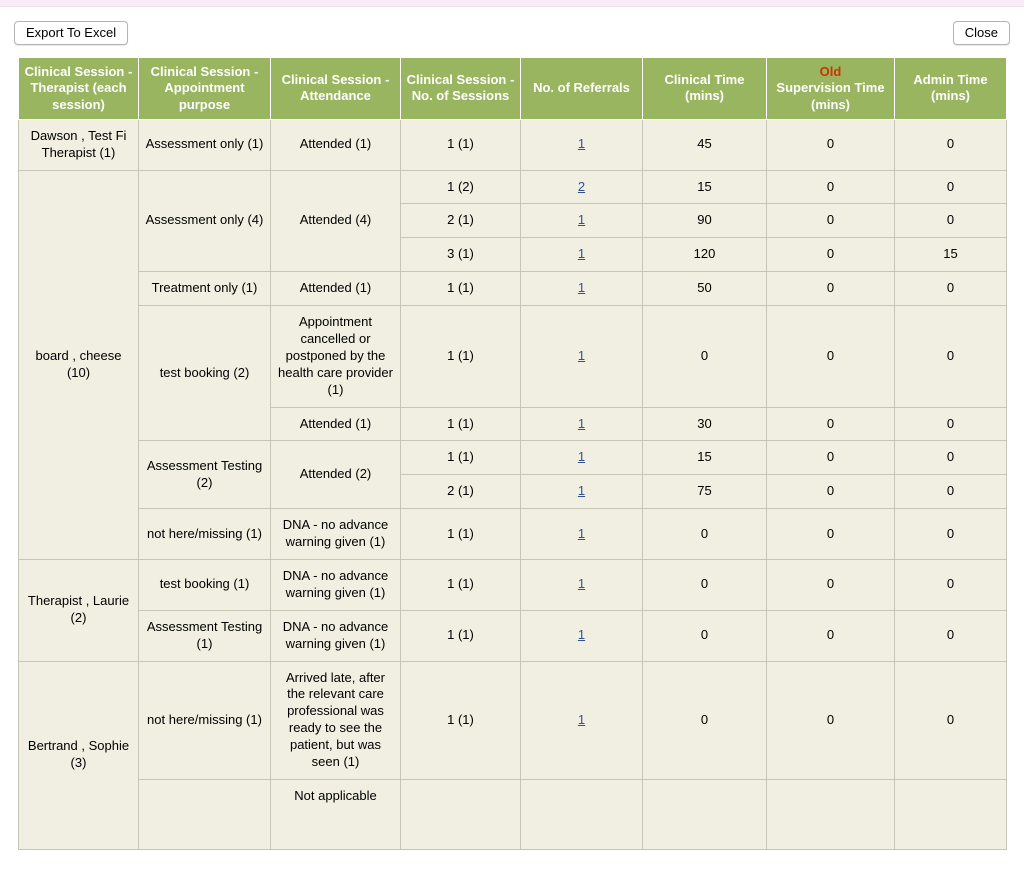 This screenshot has width=1024, height=892. I want to click on column-header: Old Supervision Time (mins), so click(830, 88).